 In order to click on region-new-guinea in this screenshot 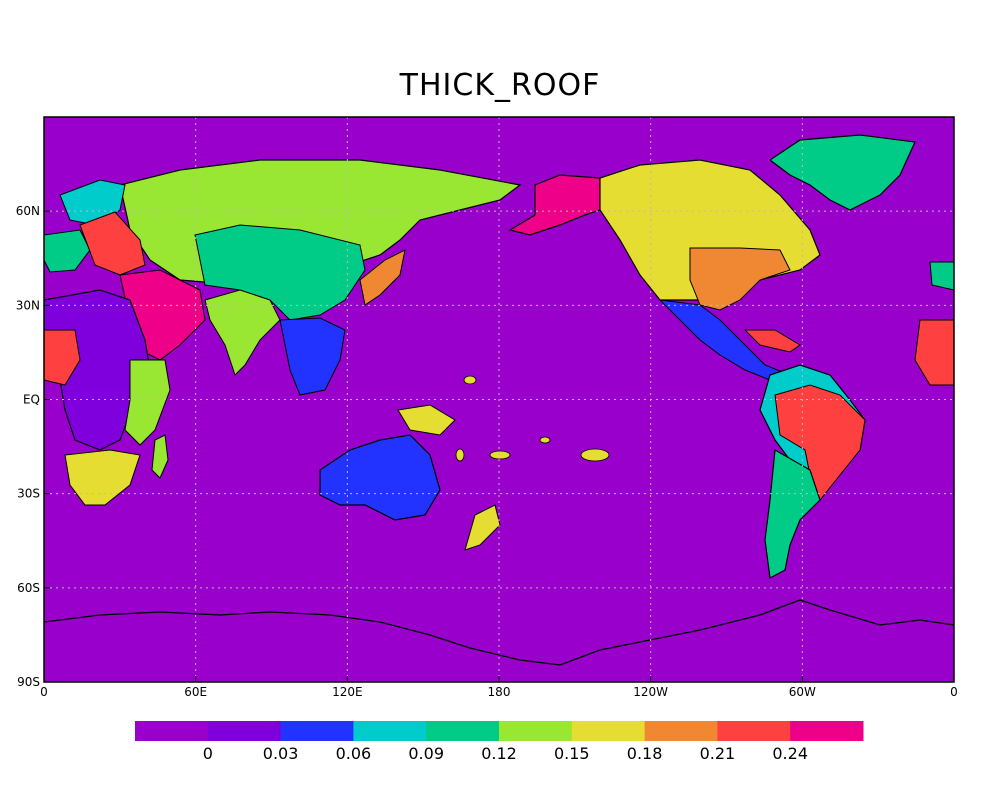, I will do `click(426, 420)`.